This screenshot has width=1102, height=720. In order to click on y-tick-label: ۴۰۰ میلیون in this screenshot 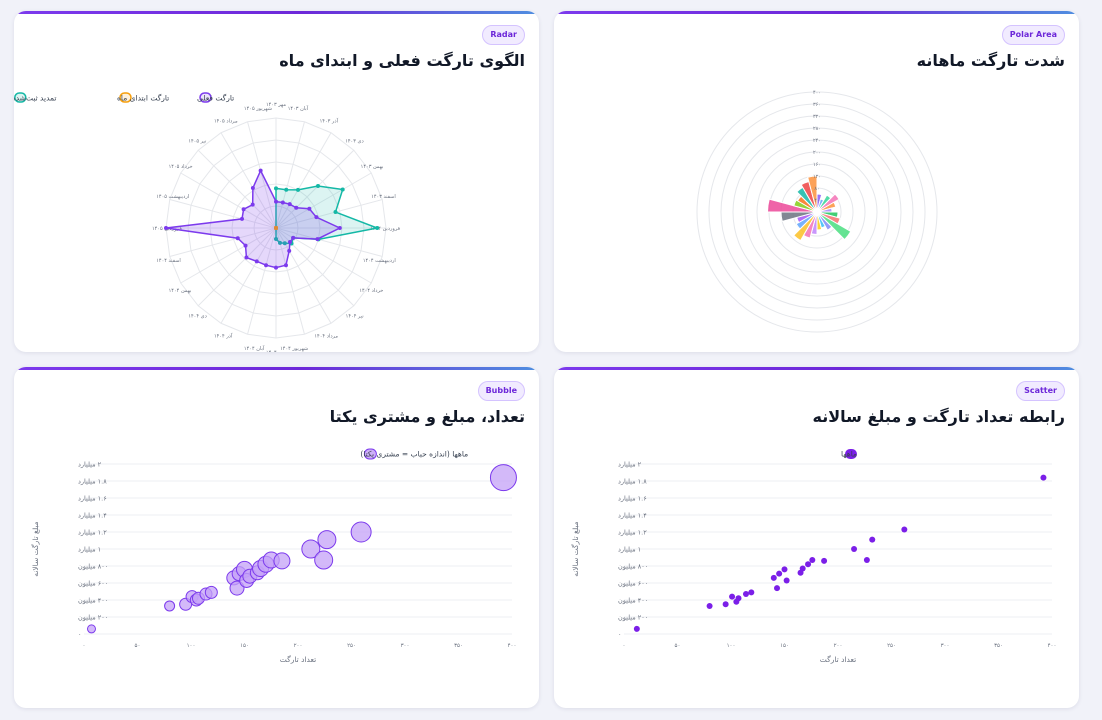, I will do `click(633, 601)`.